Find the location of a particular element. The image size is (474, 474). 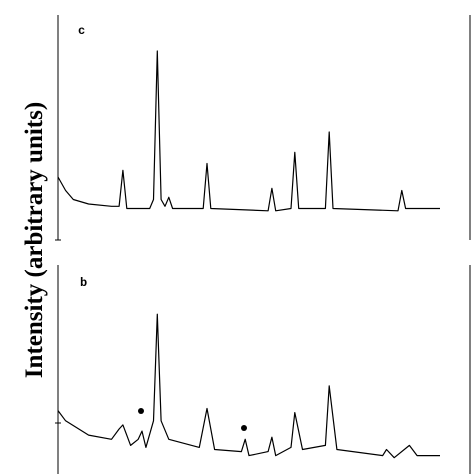

y-axis-label: Intensity (arbitrary units) is located at coordinates (34, 240).